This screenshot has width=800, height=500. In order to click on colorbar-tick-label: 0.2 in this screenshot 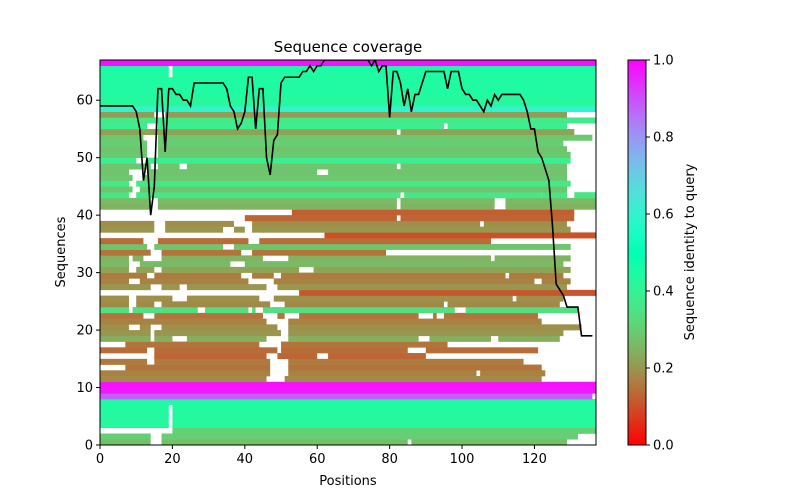, I will do `click(663, 369)`.